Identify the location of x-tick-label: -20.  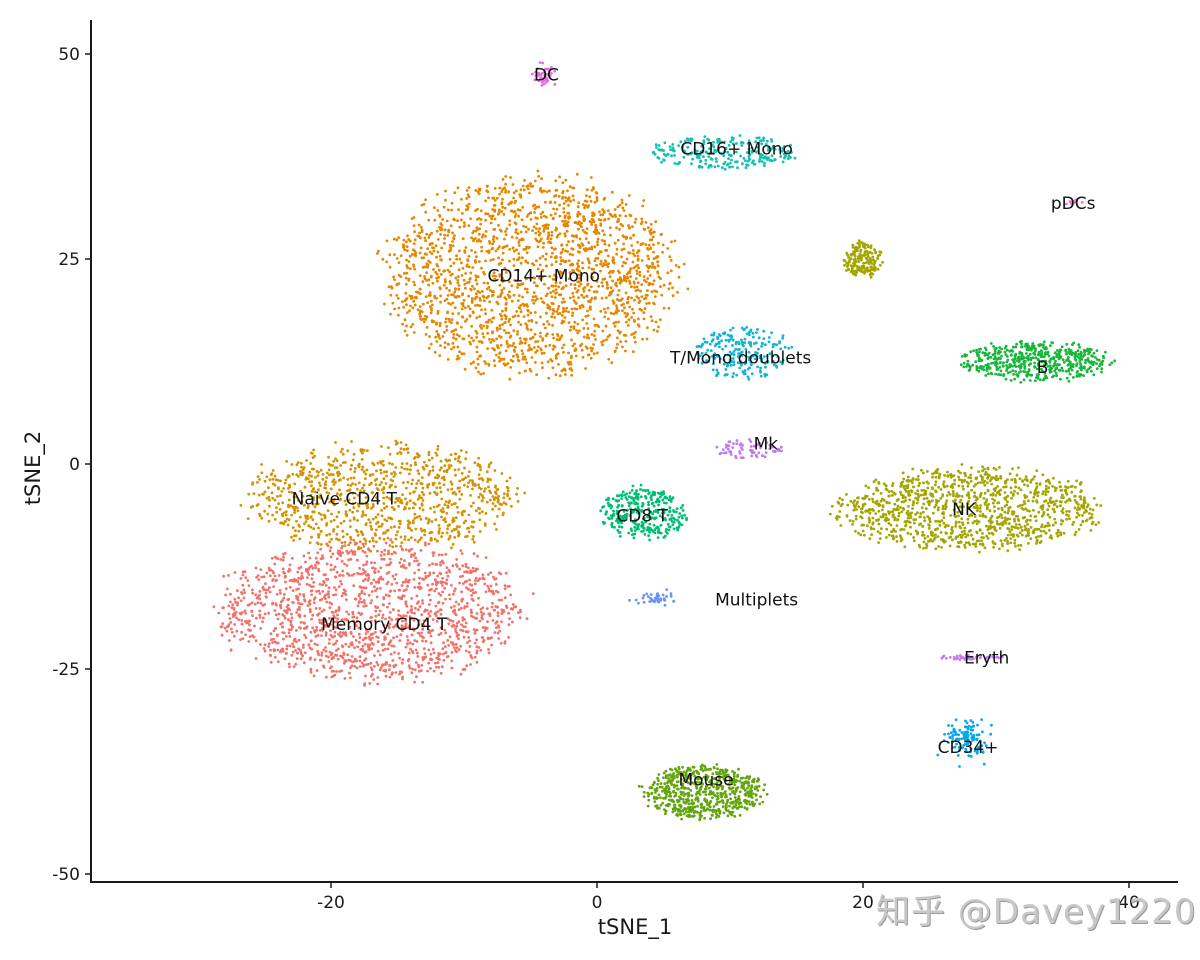
(331, 903).